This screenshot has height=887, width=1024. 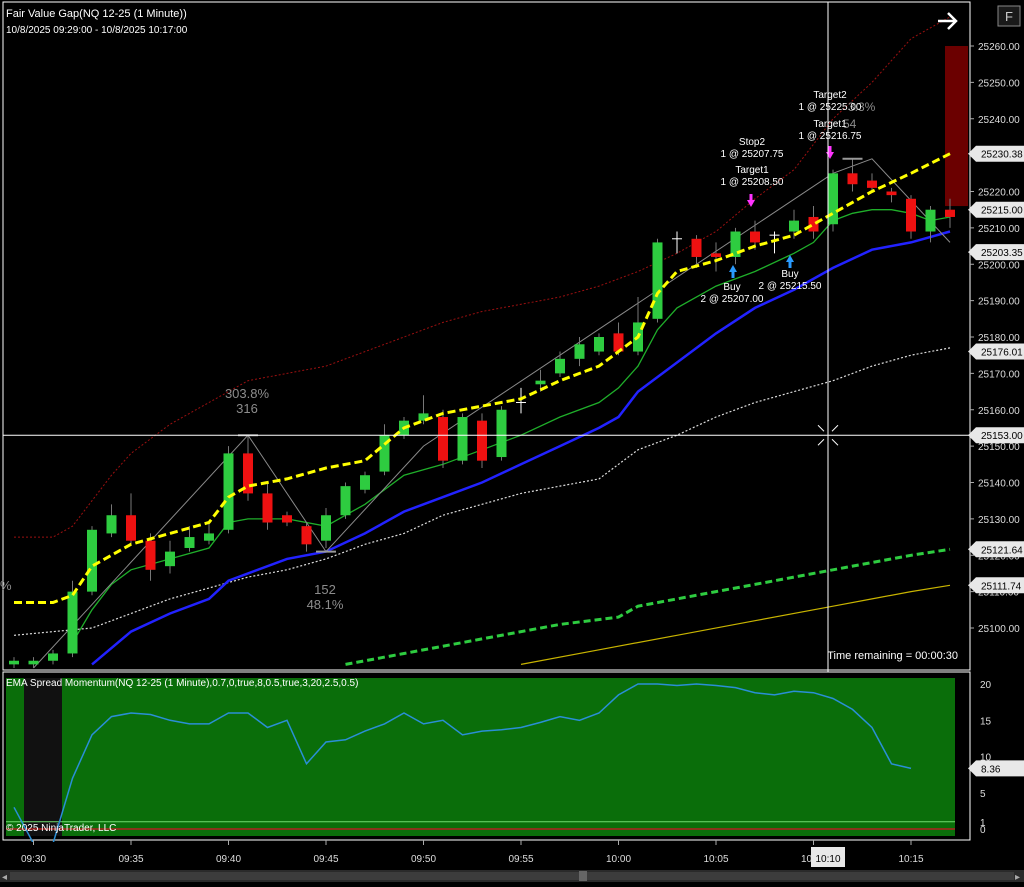 I want to click on arrow-head, so click(x=952, y=21).